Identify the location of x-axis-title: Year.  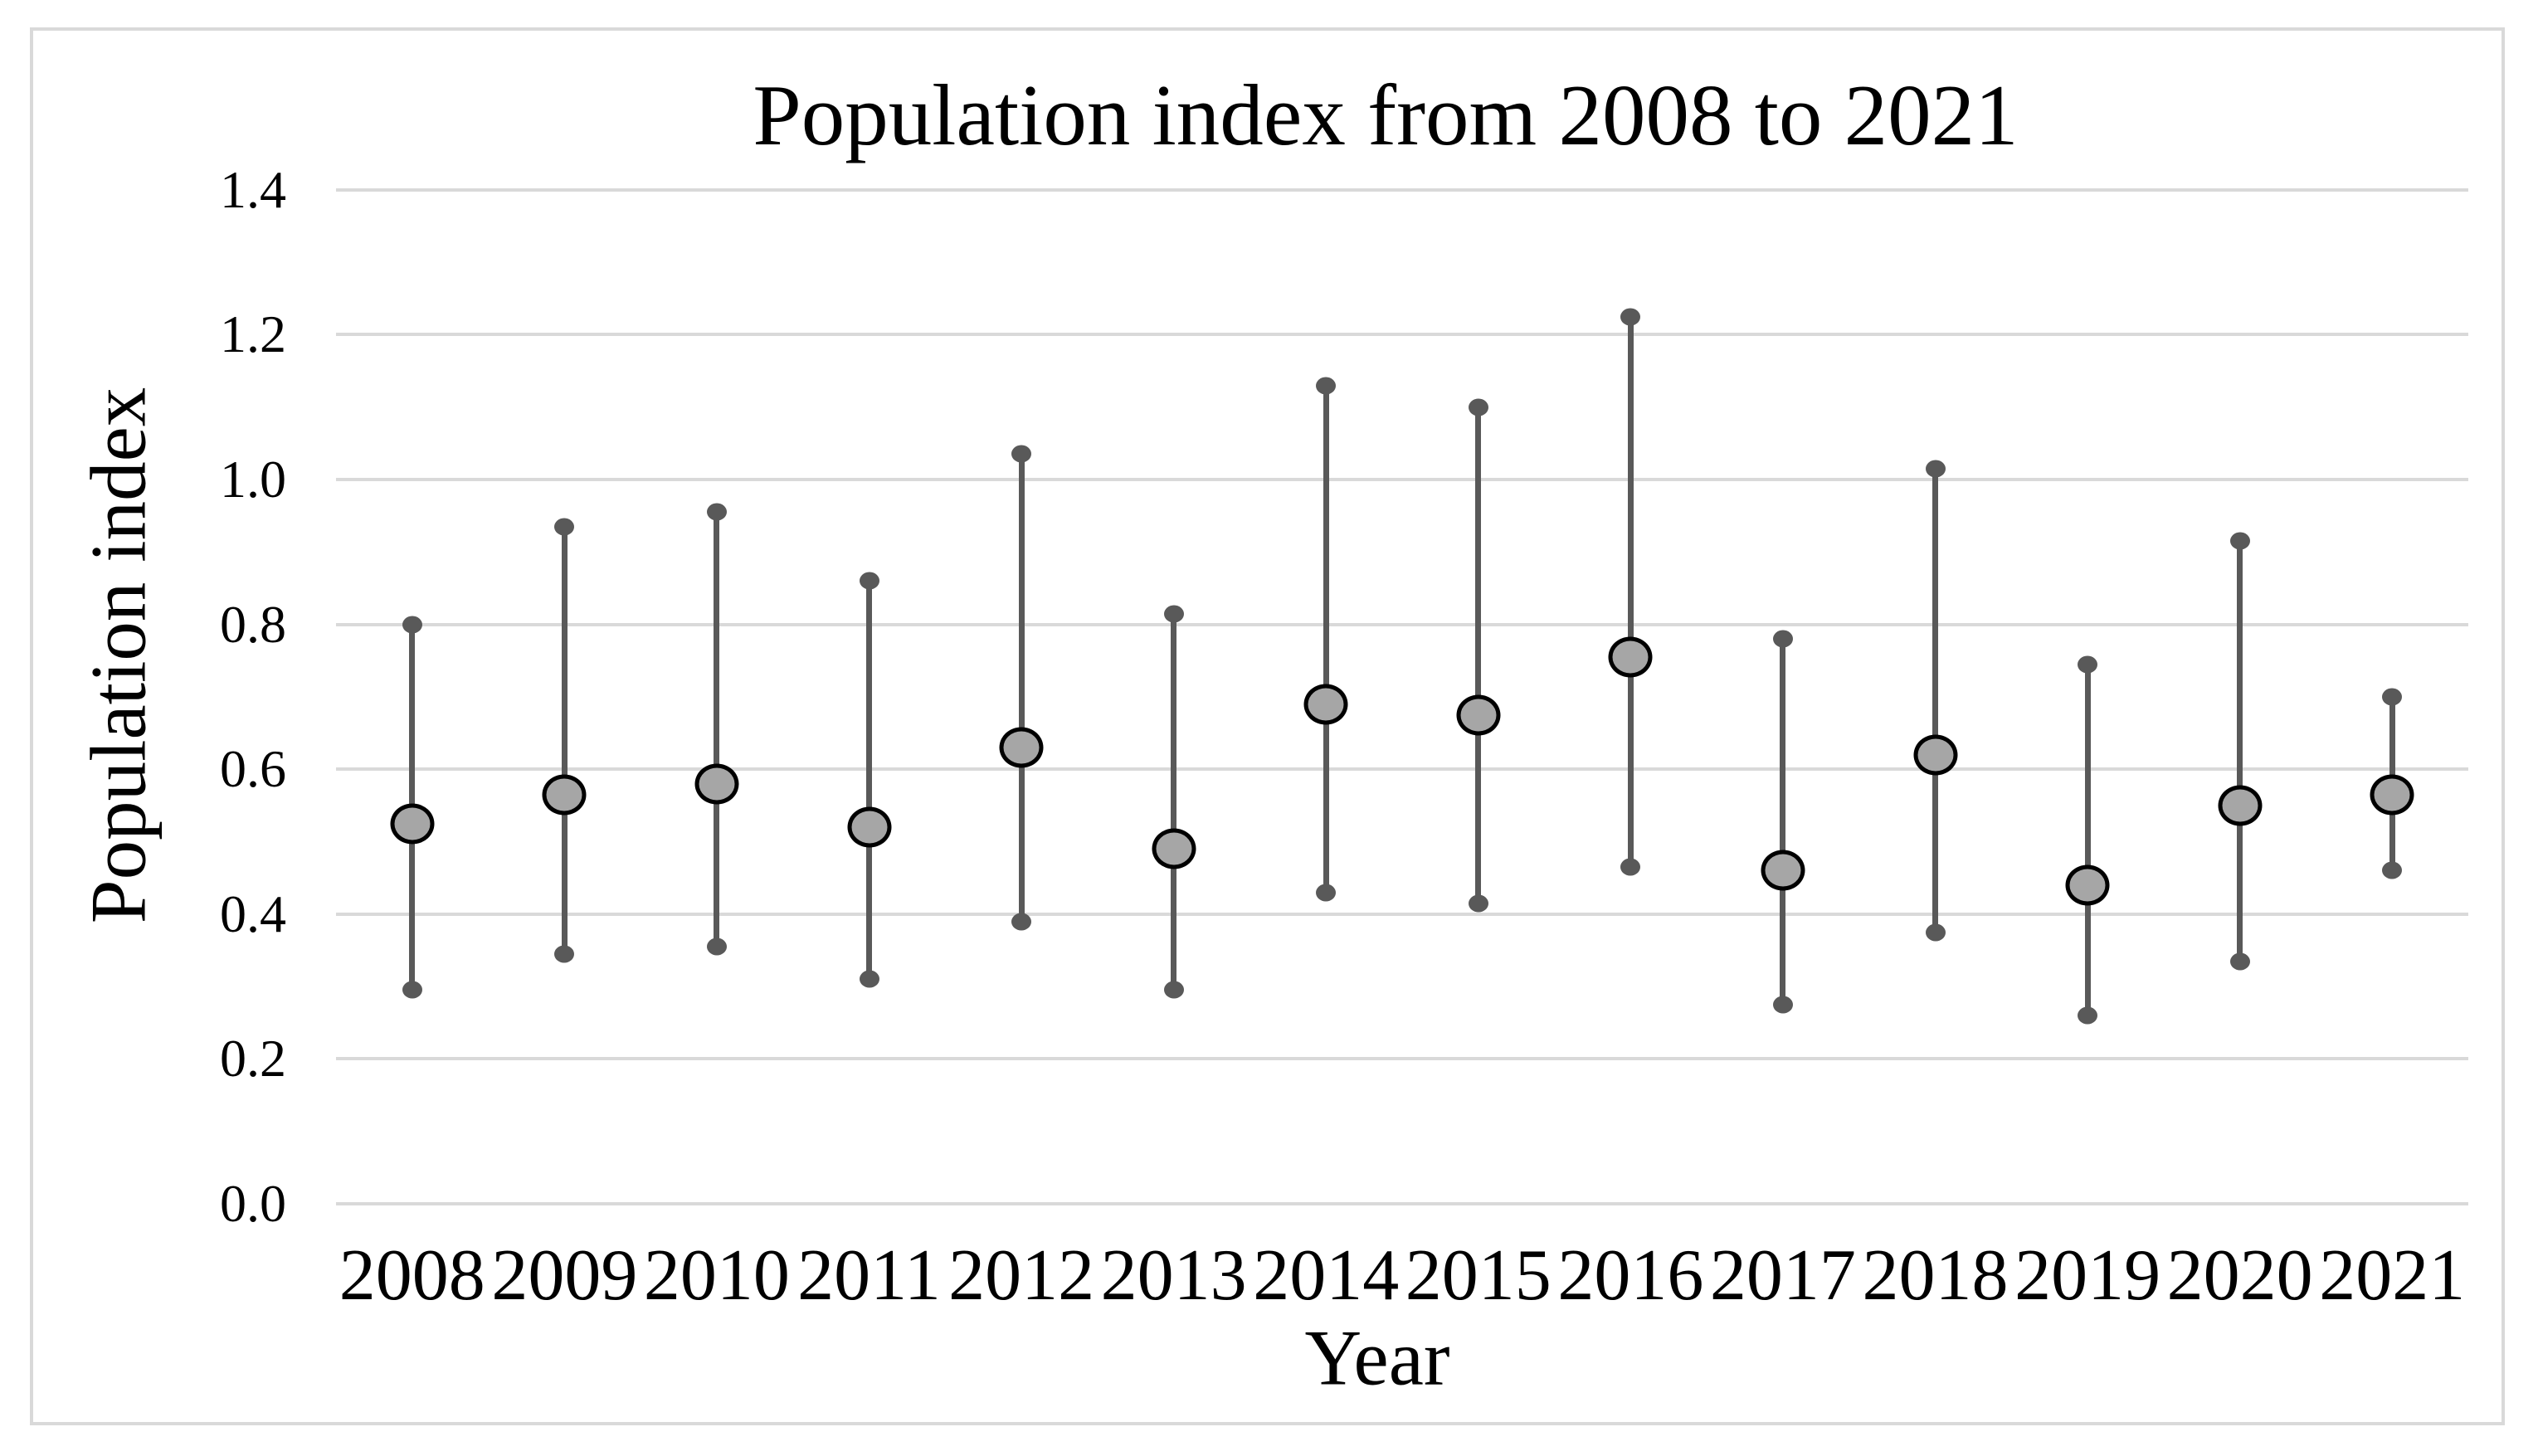
(1377, 1357).